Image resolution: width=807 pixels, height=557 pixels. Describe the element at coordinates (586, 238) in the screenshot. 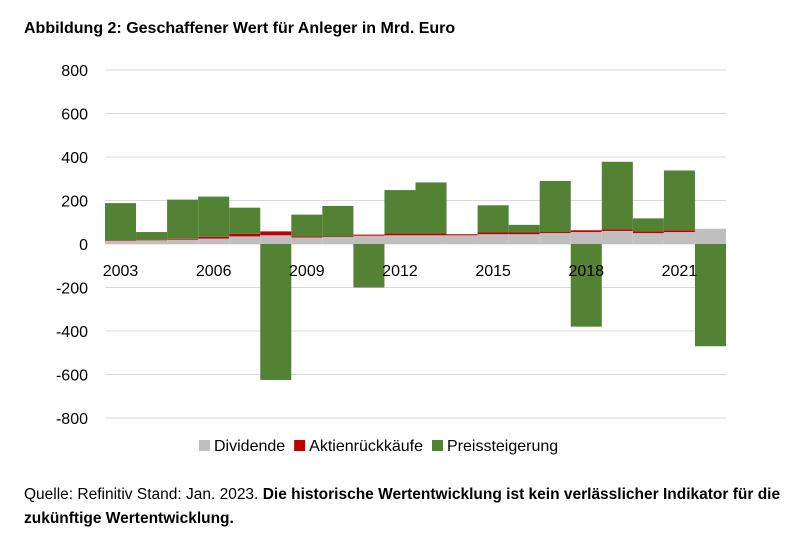

I see `bar-dividende-2018` at that location.